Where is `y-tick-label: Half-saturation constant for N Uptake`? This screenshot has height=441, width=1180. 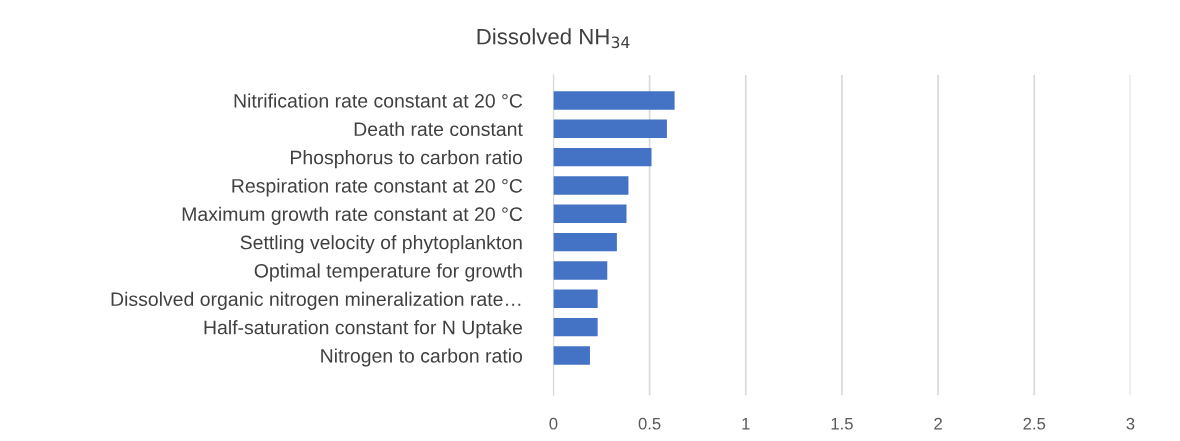
y-tick-label: Half-saturation constant for N Uptake is located at coordinates (363, 329).